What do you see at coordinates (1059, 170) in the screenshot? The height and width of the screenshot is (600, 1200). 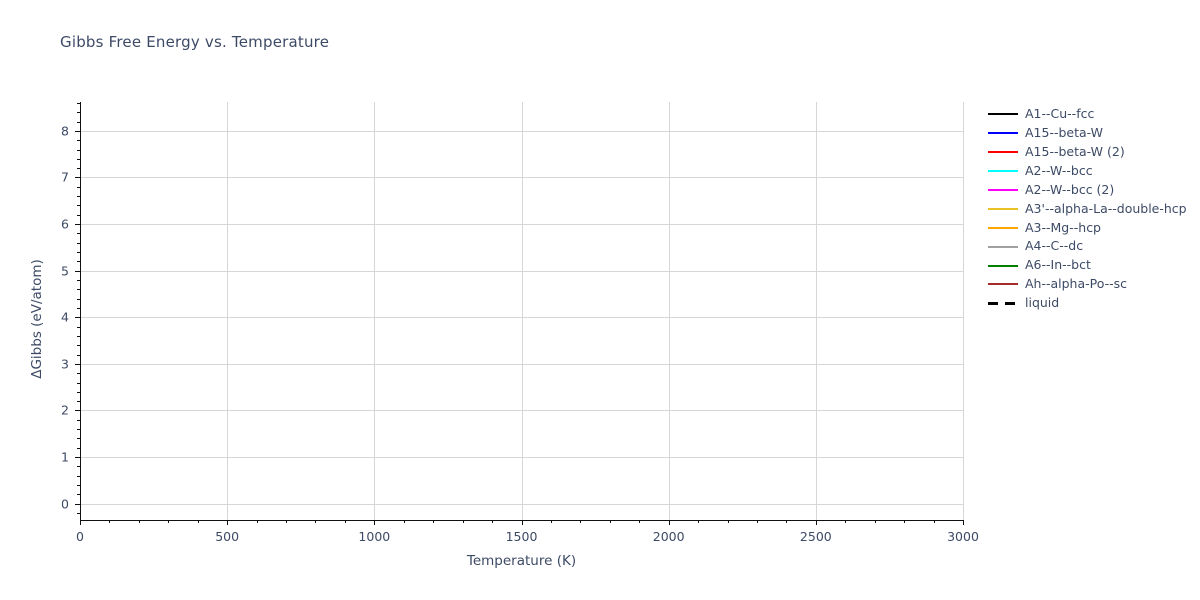 I see `legend-item-label: A2--W--bcc` at bounding box center [1059, 170].